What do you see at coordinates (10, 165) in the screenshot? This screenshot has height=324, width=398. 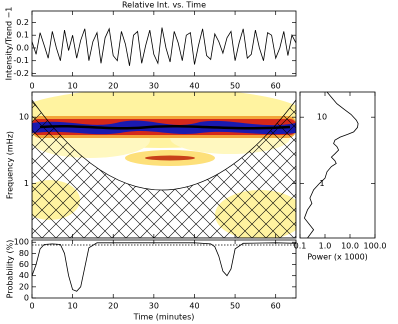 I see `y-axis-label: Frequency (mHz)` at bounding box center [10, 165].